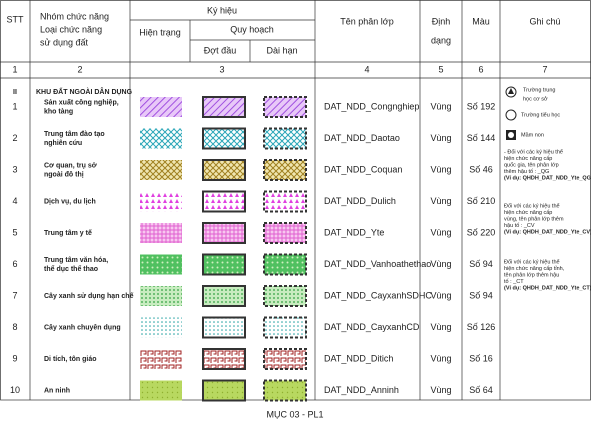 This screenshot has width=591, height=425. I want to click on note-line: (Ví dụ: QHDH_DAT_NDD_Yte_QG), so click(547, 178).